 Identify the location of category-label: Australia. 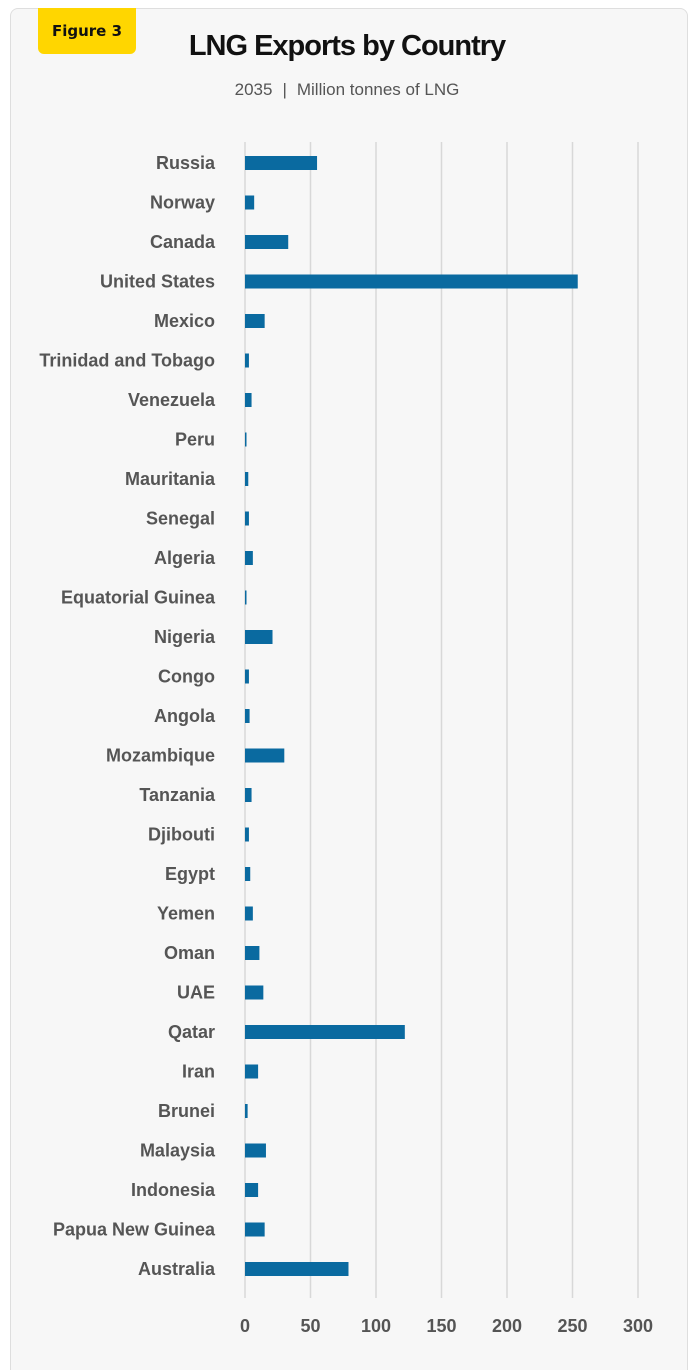
(177, 1269).